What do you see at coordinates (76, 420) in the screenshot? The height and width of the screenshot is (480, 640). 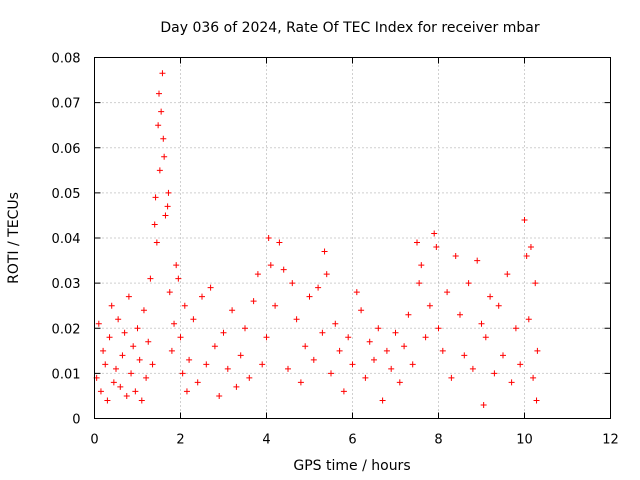 I see `y-tick-label: 0` at bounding box center [76, 420].